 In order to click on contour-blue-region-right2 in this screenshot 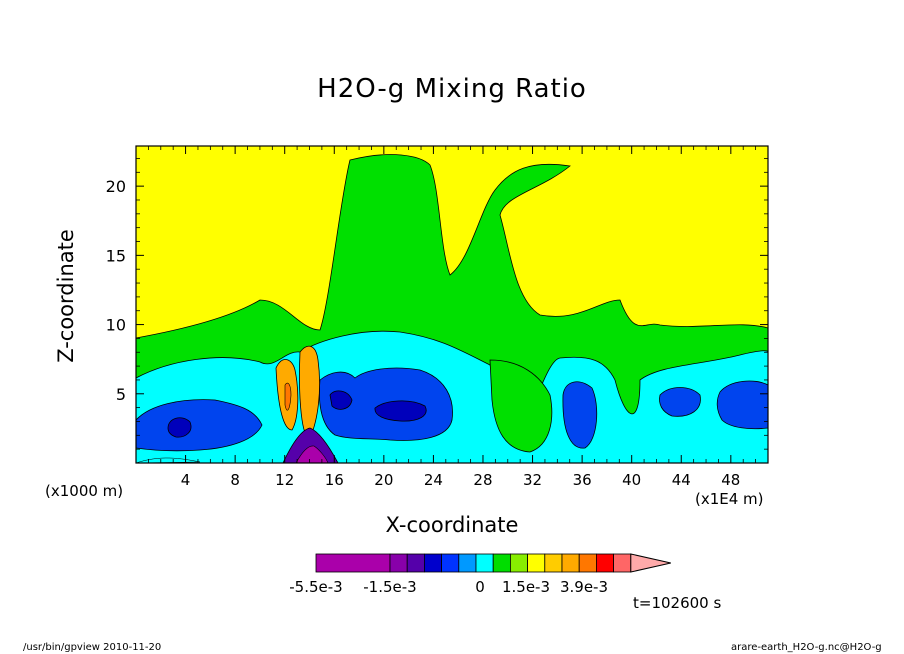, I will do `click(680, 402)`.